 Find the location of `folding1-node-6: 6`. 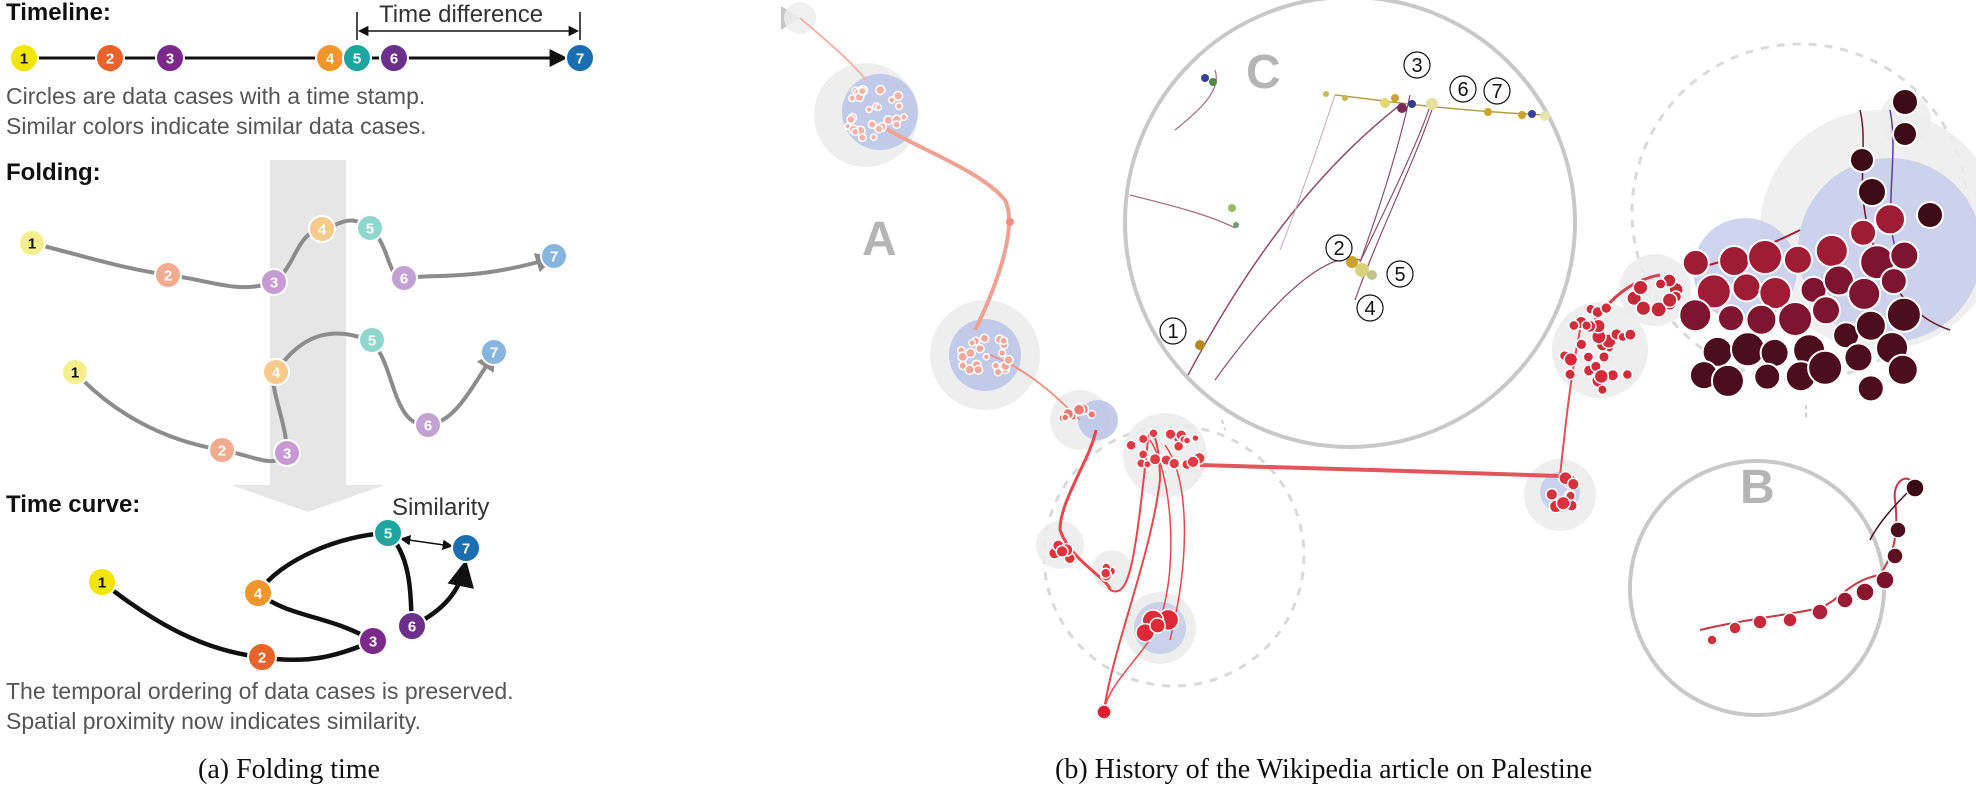

folding1-node-6: 6 is located at coordinates (404, 278).